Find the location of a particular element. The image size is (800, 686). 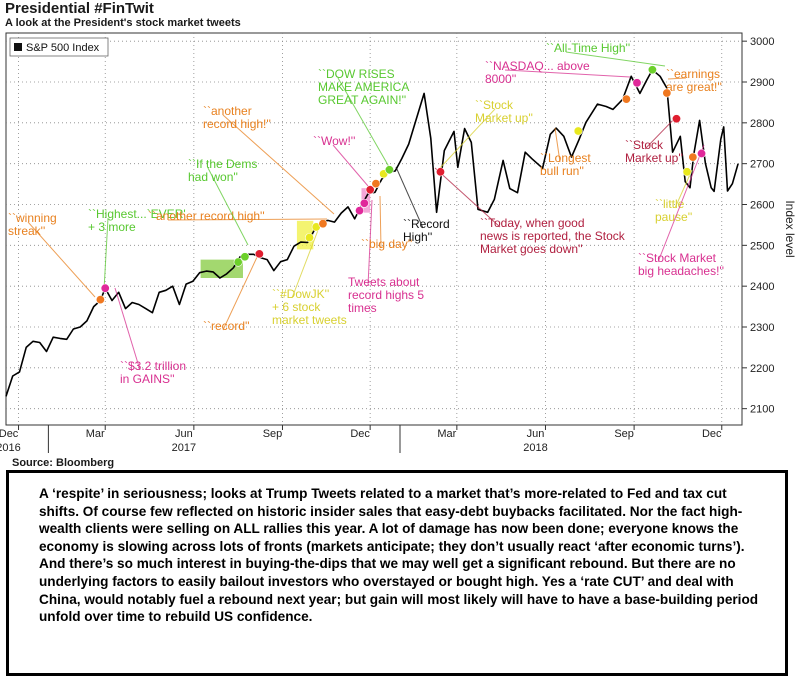

highlight-box-green is located at coordinates (221, 268).